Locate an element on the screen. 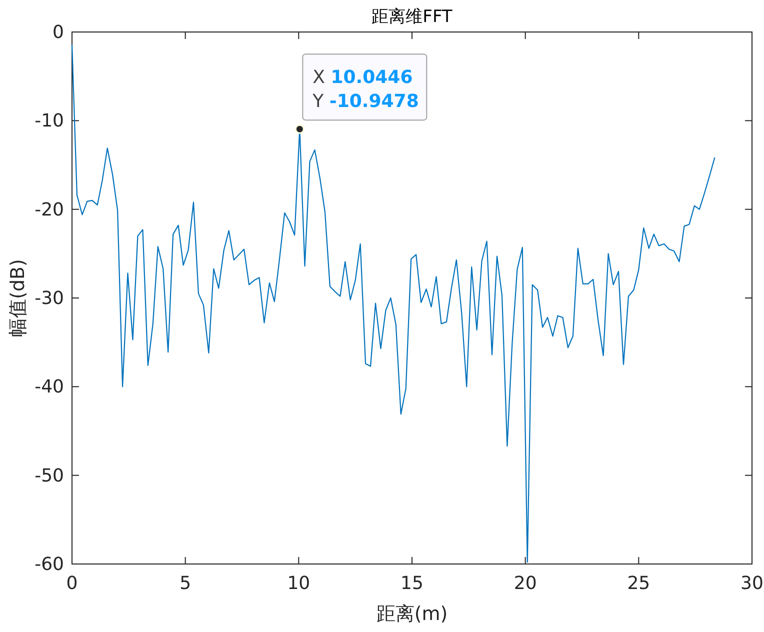  chart-title: 距离维FFT is located at coordinates (412, 17).